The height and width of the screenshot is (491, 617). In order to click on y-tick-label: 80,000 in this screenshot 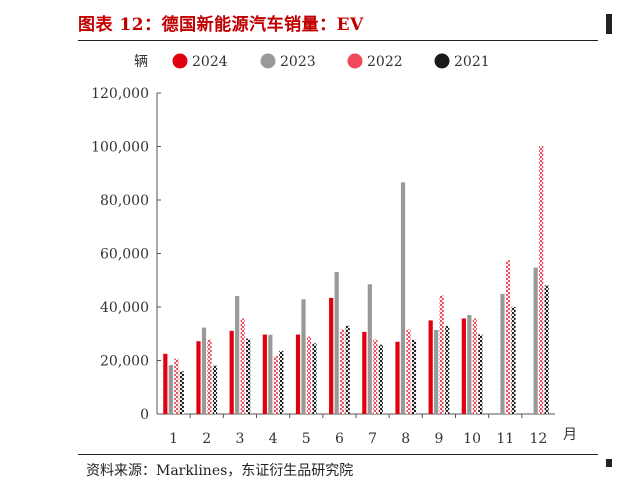, I will do `click(124, 201)`.